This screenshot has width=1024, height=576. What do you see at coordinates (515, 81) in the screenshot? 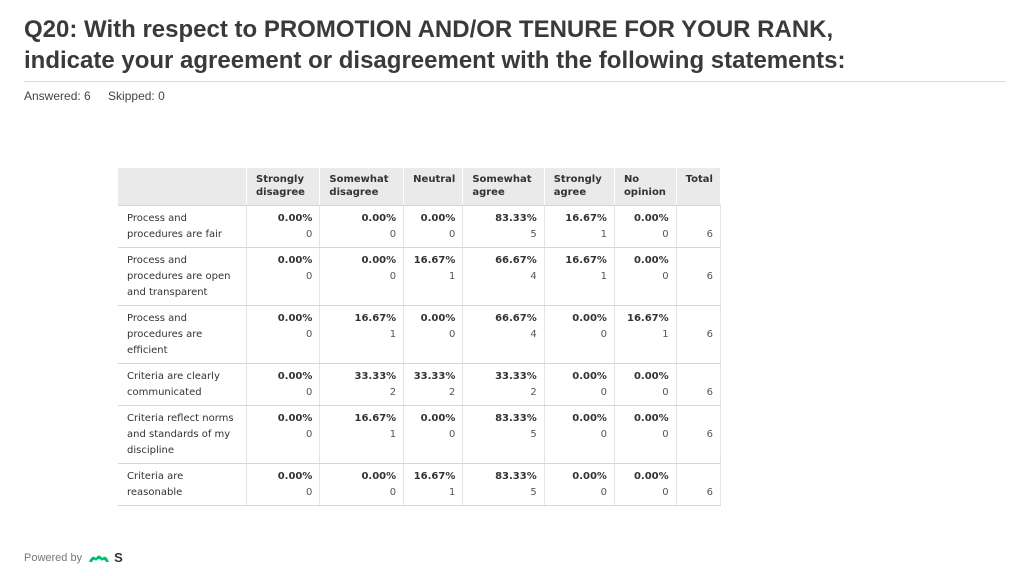
I see `title-divider` at bounding box center [515, 81].